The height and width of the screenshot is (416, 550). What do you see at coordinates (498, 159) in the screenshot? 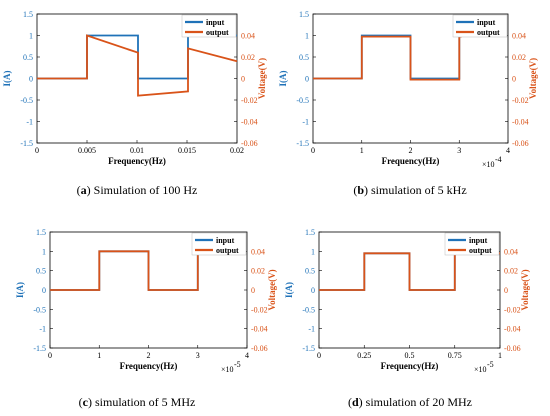
I see `x-multiplier-exponent: -4` at bounding box center [498, 159].